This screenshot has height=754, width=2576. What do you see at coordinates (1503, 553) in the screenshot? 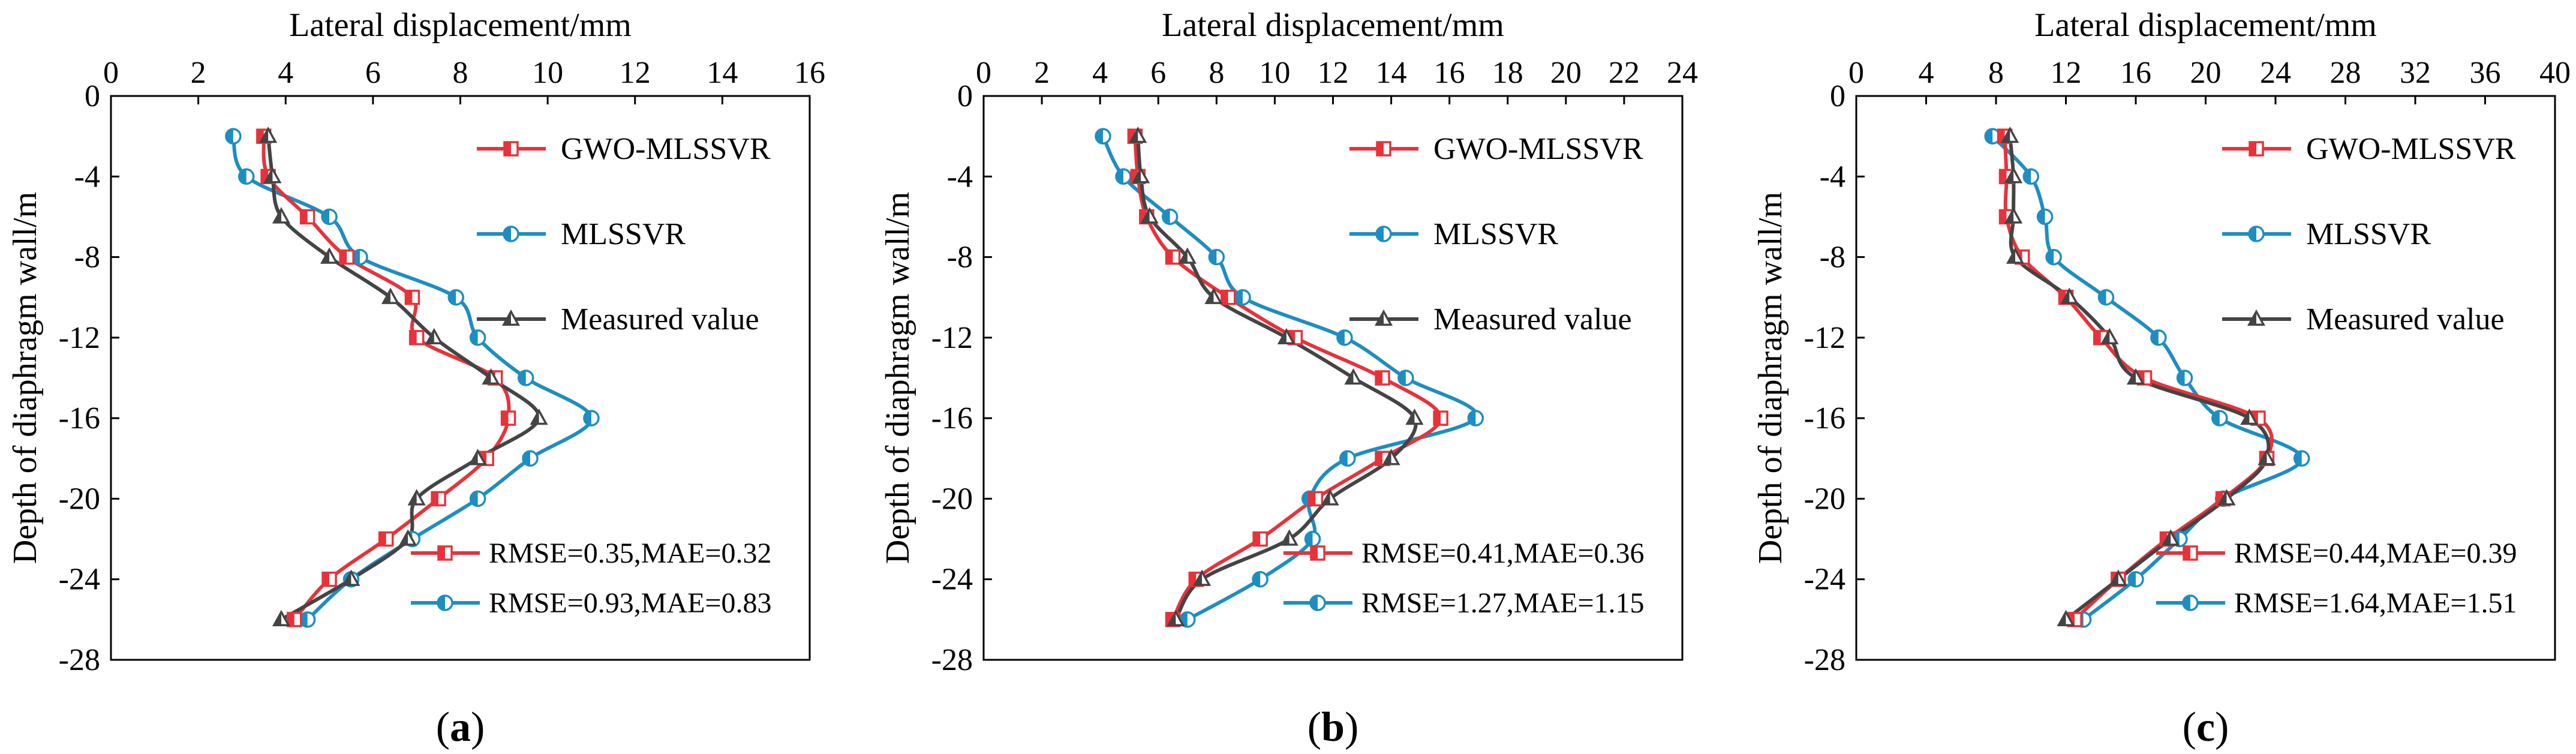
I see `metric-text: RMSE=0.41,MAE=0.36` at bounding box center [1503, 553].